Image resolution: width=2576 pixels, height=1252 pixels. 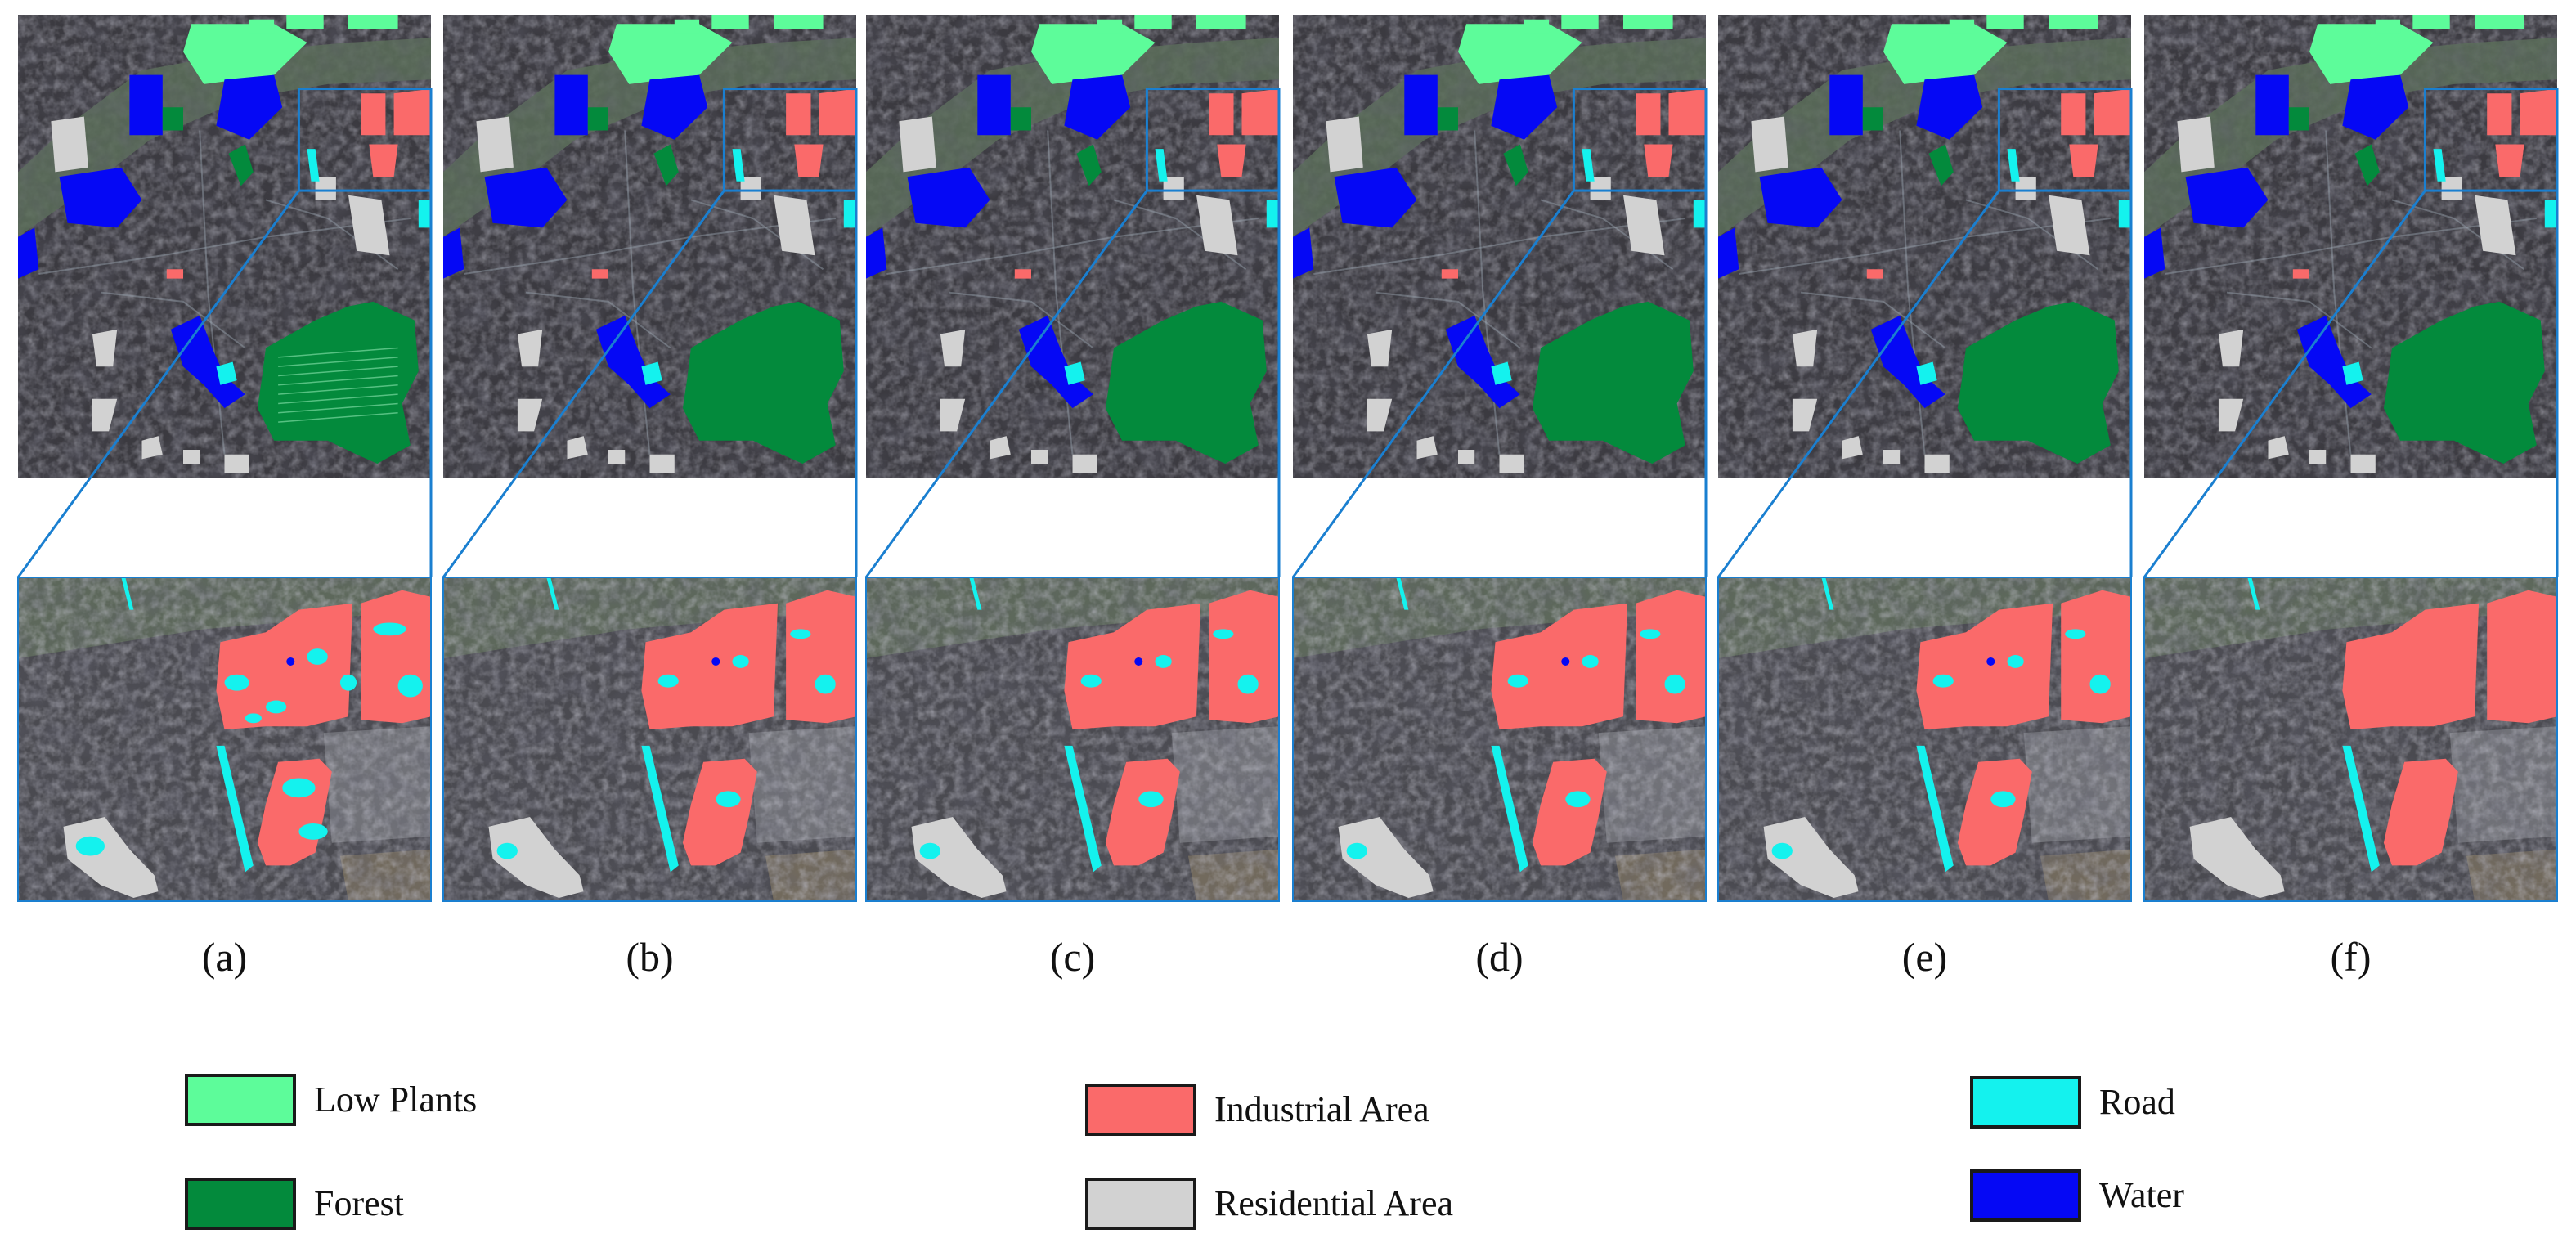 What do you see at coordinates (338, 408) in the screenshot?
I see `forest-noise-stripe` at bounding box center [338, 408].